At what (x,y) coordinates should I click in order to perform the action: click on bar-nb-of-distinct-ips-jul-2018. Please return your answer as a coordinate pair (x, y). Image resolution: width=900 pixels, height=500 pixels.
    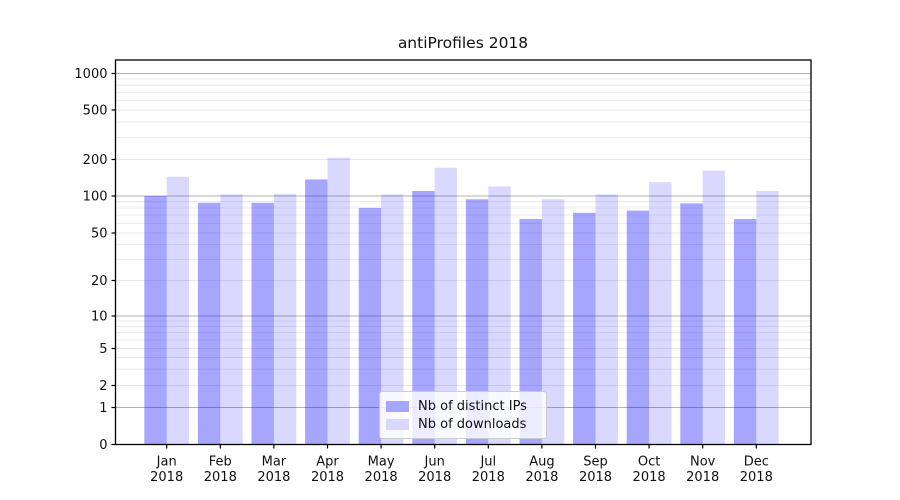
    Looking at the image, I should click on (477, 322).